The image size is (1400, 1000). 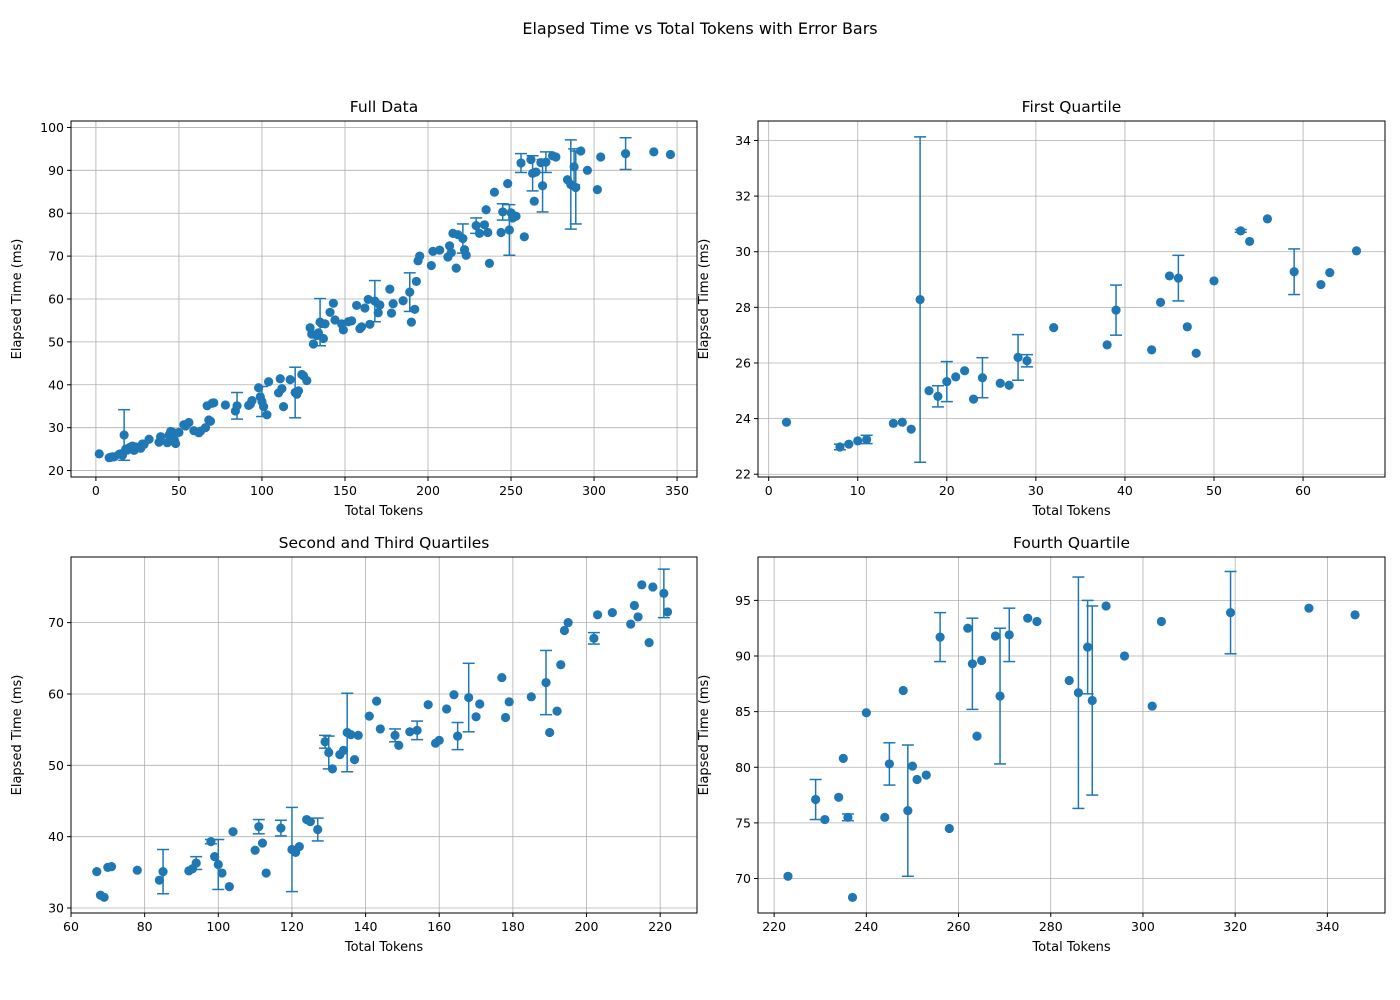 I want to click on y-tick-label: 20, so click(x=56, y=470).